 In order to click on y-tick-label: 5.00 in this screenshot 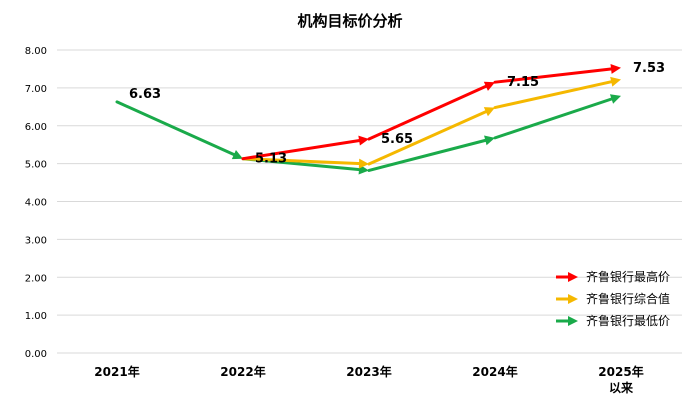, I will do `click(36, 165)`.